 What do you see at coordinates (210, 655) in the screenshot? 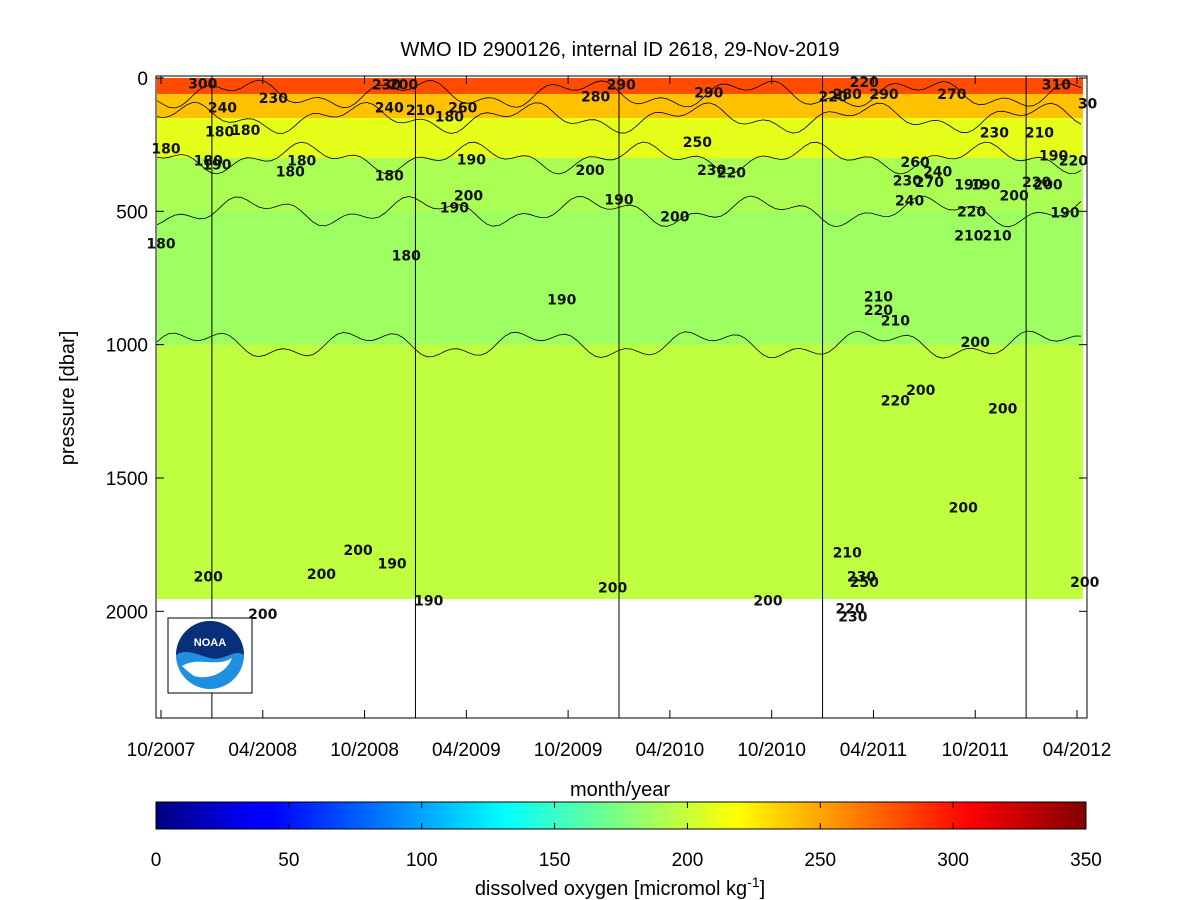
I see `noaa-logo: NOAA` at bounding box center [210, 655].